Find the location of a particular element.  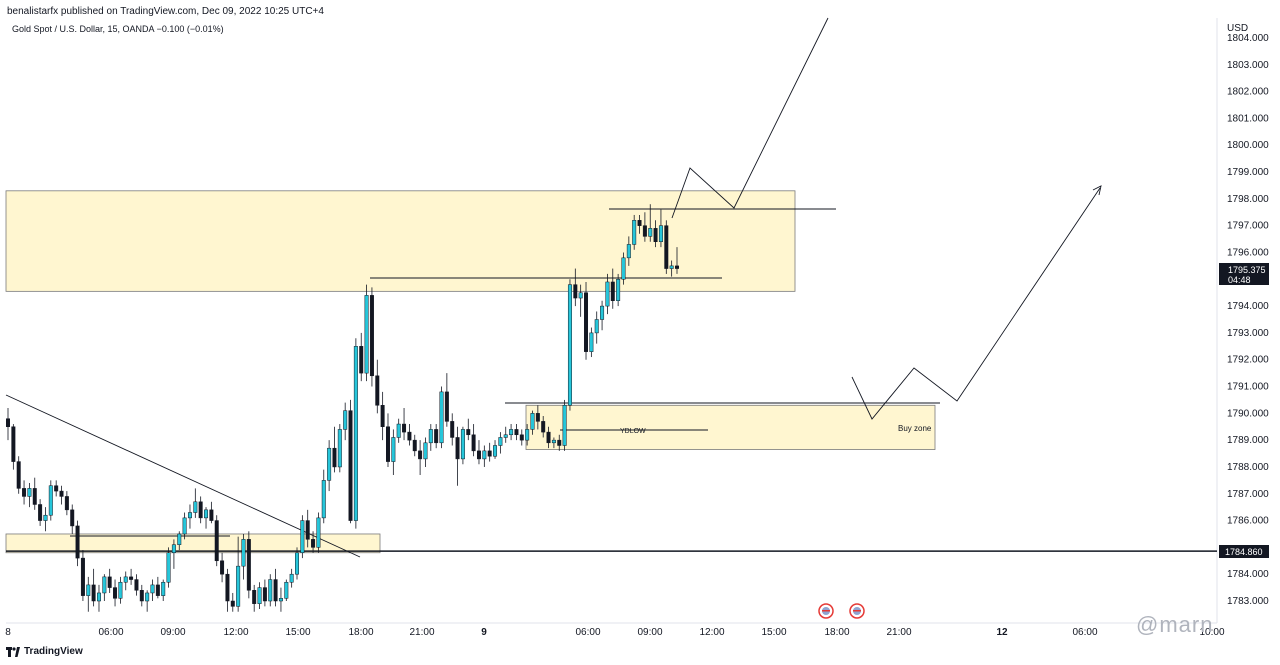

buy-zone-projection-path is located at coordinates (976, 303).